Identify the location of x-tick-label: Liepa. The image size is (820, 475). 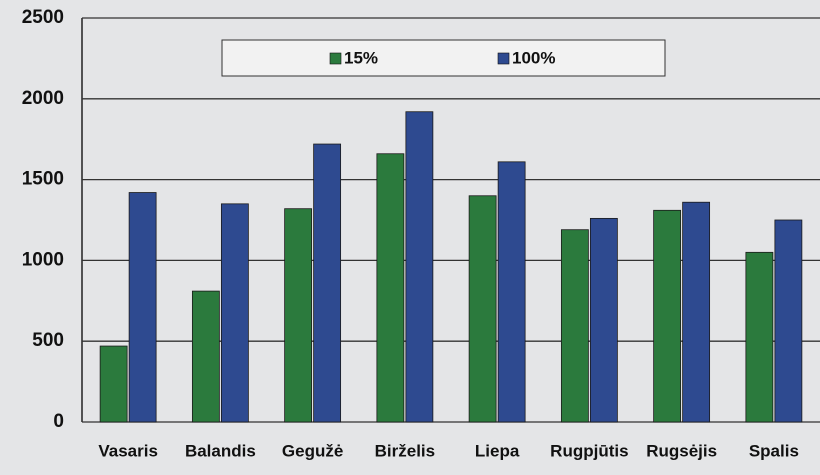
(497, 450).